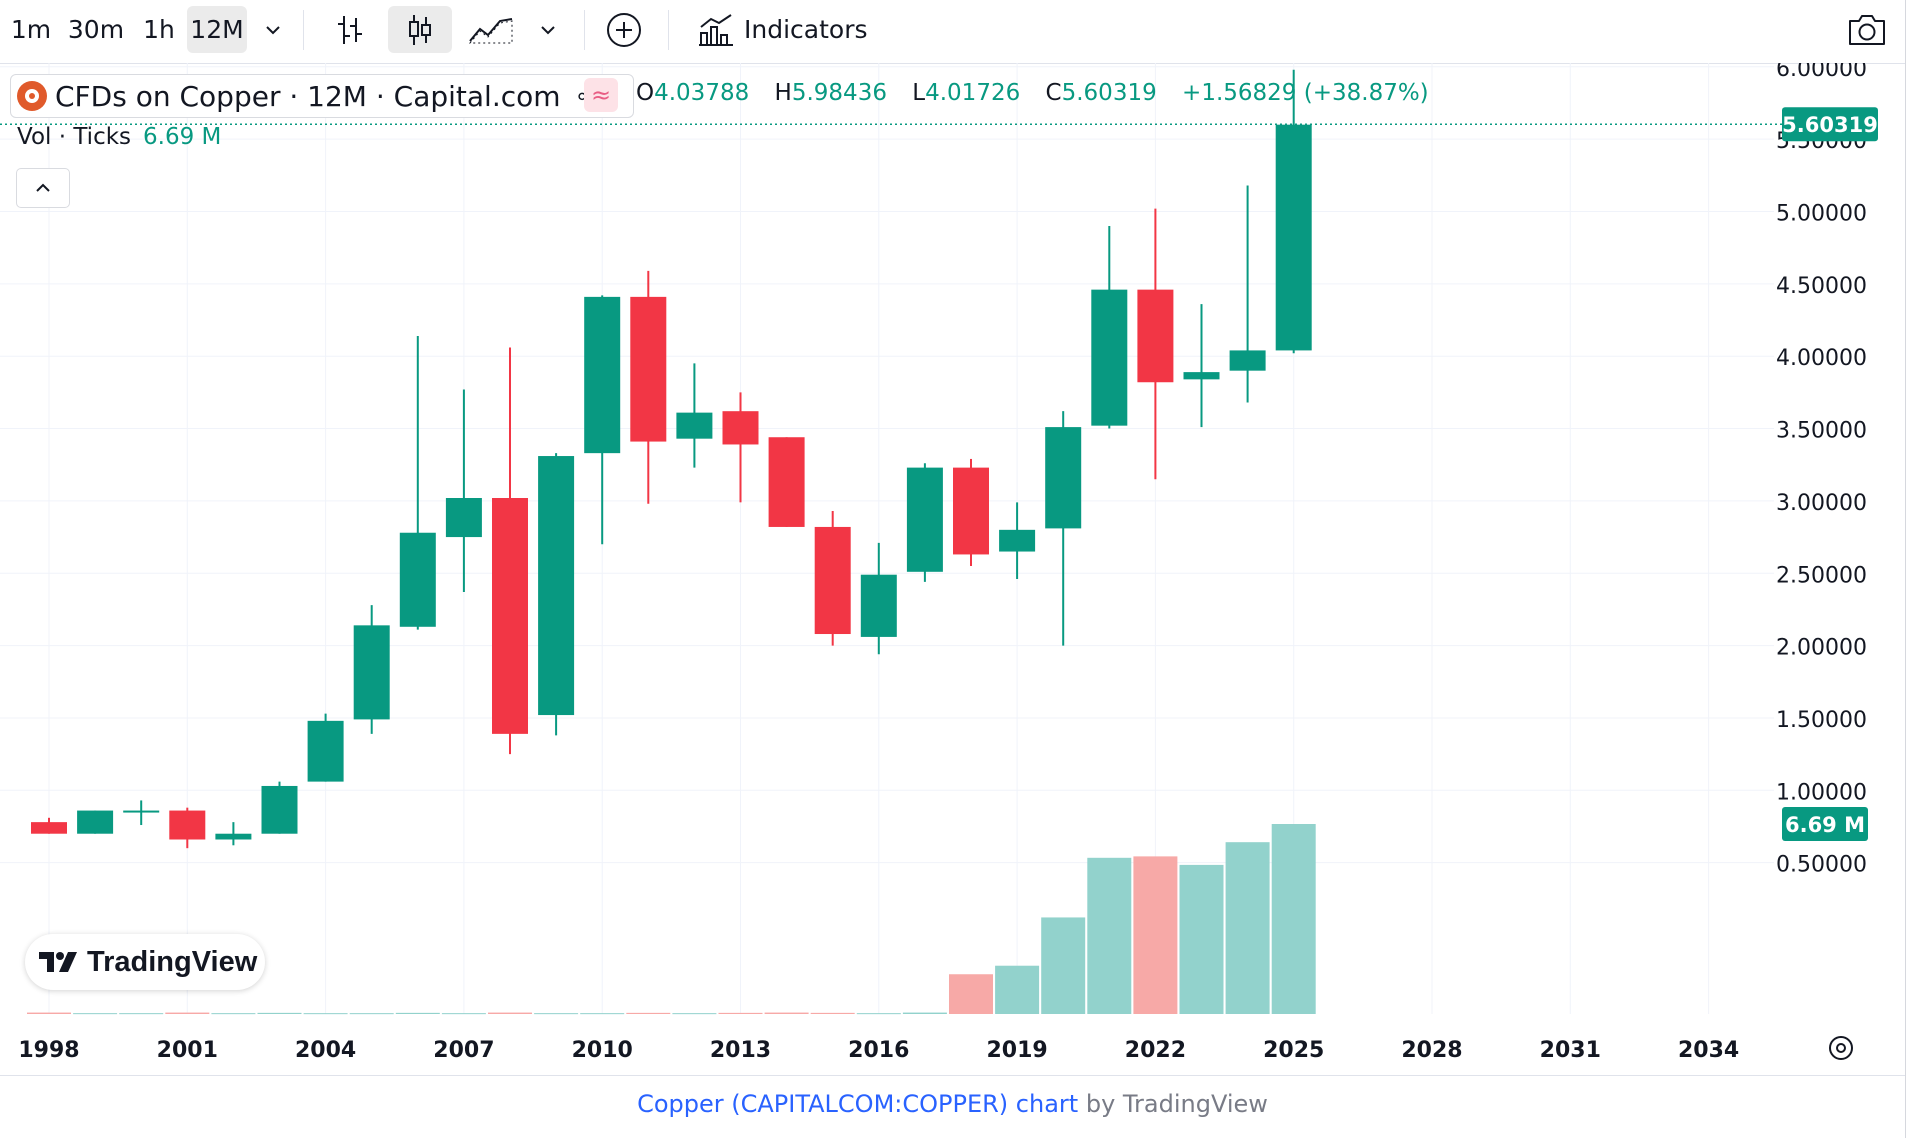  Describe the element at coordinates (602, 1050) in the screenshot. I see `x-tick-label: 2010` at that location.